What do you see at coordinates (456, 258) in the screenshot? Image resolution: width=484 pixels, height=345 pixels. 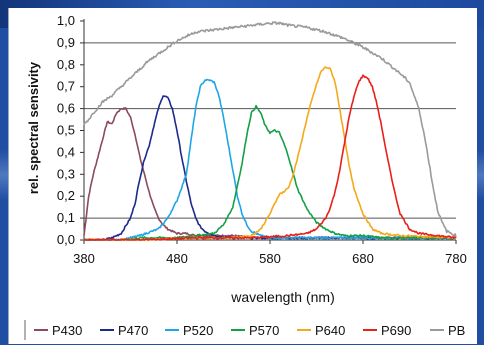 I see `x-tick-label-4: 780` at bounding box center [456, 258].